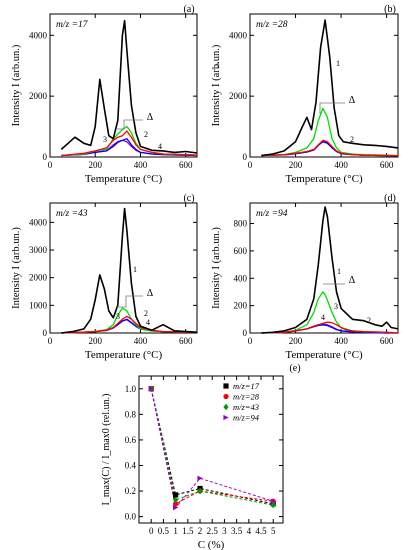 The width and height of the screenshot is (408, 550). Describe the element at coordinates (237, 531) in the screenshot. I see `x-tick-label: 3.5` at that location.